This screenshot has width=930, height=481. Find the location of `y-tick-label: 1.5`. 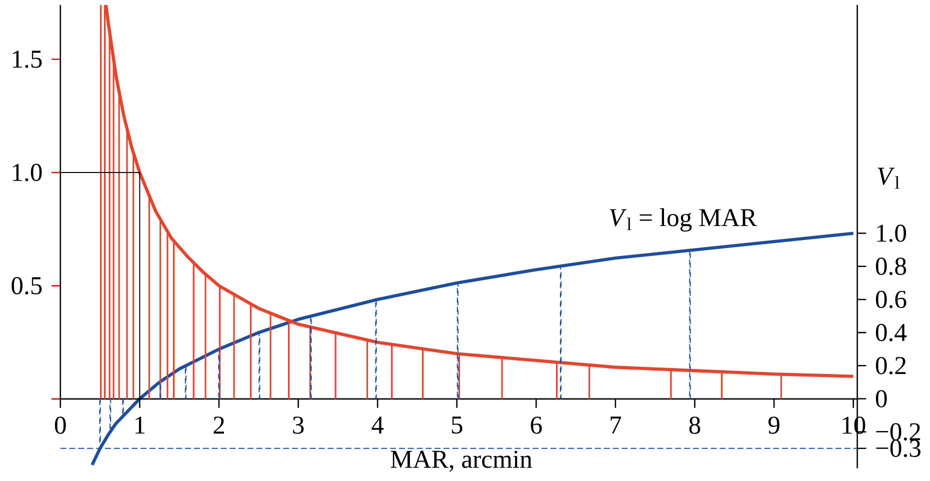

y-tick-label: 1.5 is located at coordinates (27, 59).